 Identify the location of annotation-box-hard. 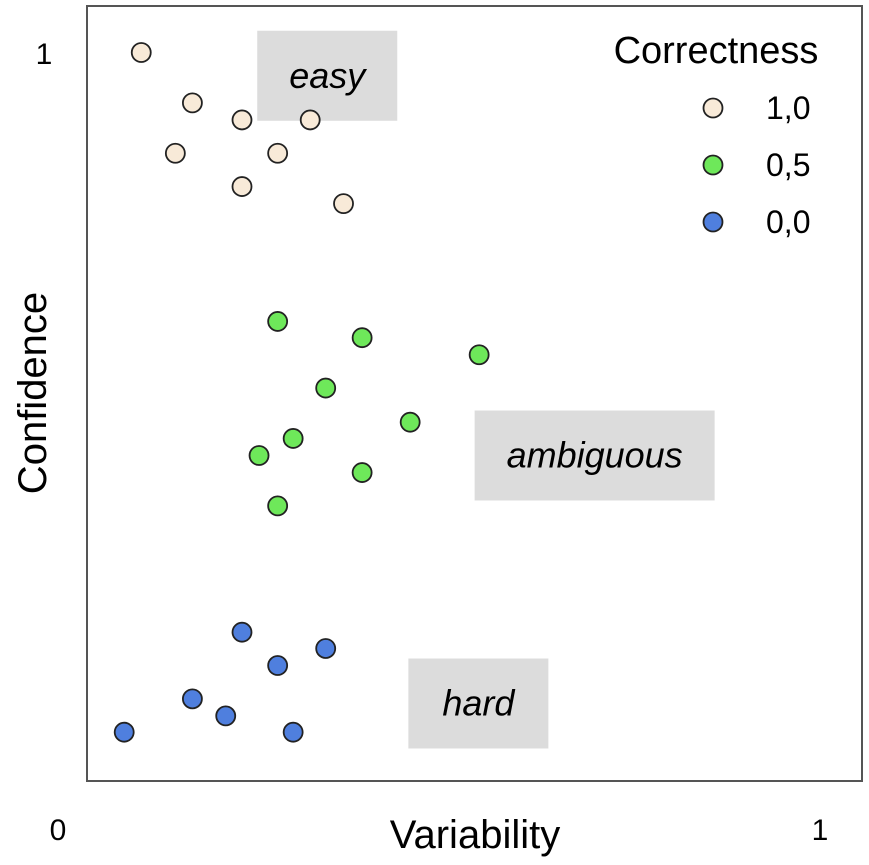
(478, 703).